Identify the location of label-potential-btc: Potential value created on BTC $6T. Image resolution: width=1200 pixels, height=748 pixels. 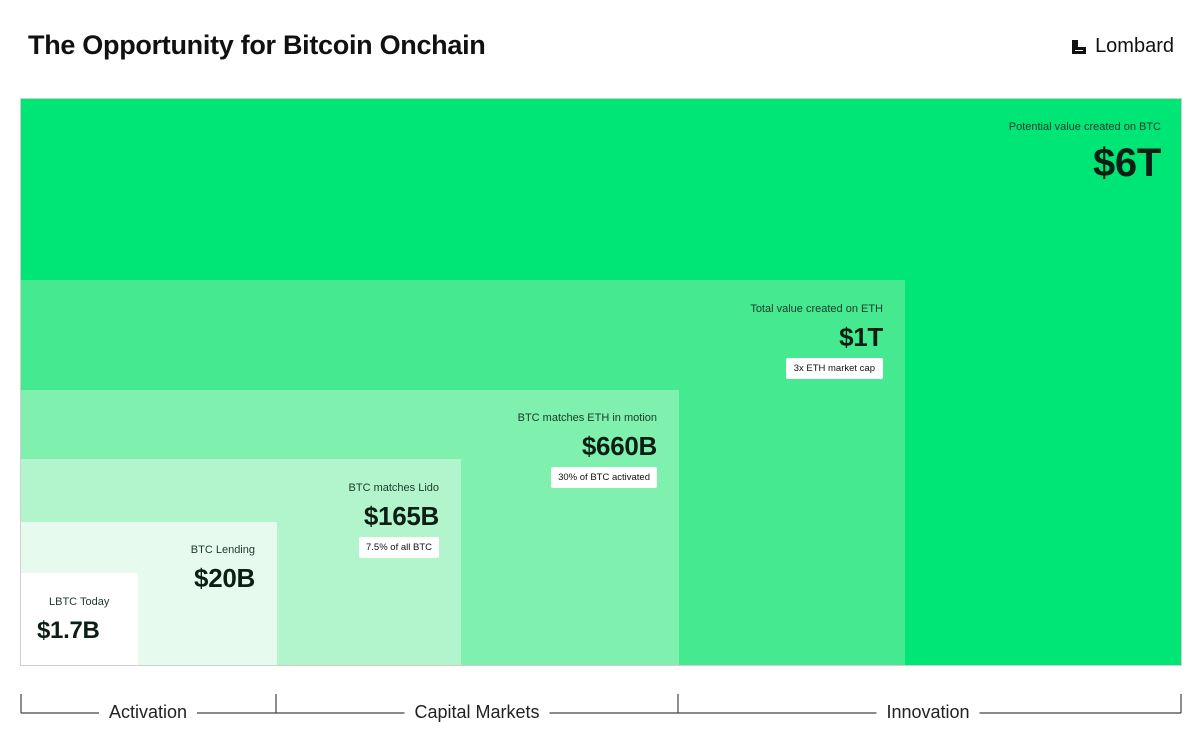
(1085, 153).